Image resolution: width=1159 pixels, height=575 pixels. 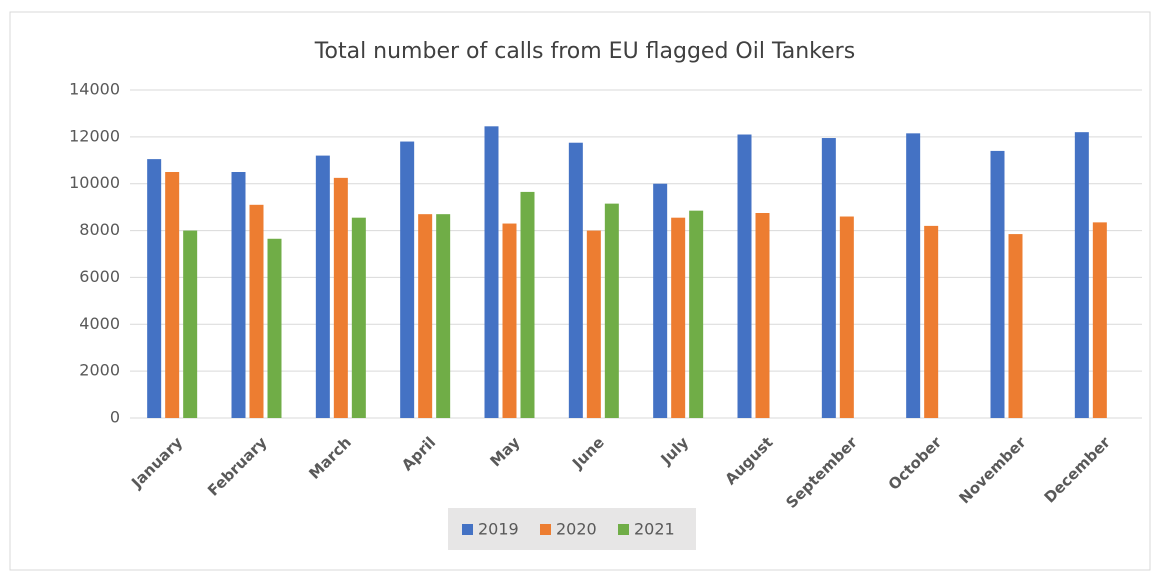 I want to click on legend-label: 2019, so click(x=498, y=529).